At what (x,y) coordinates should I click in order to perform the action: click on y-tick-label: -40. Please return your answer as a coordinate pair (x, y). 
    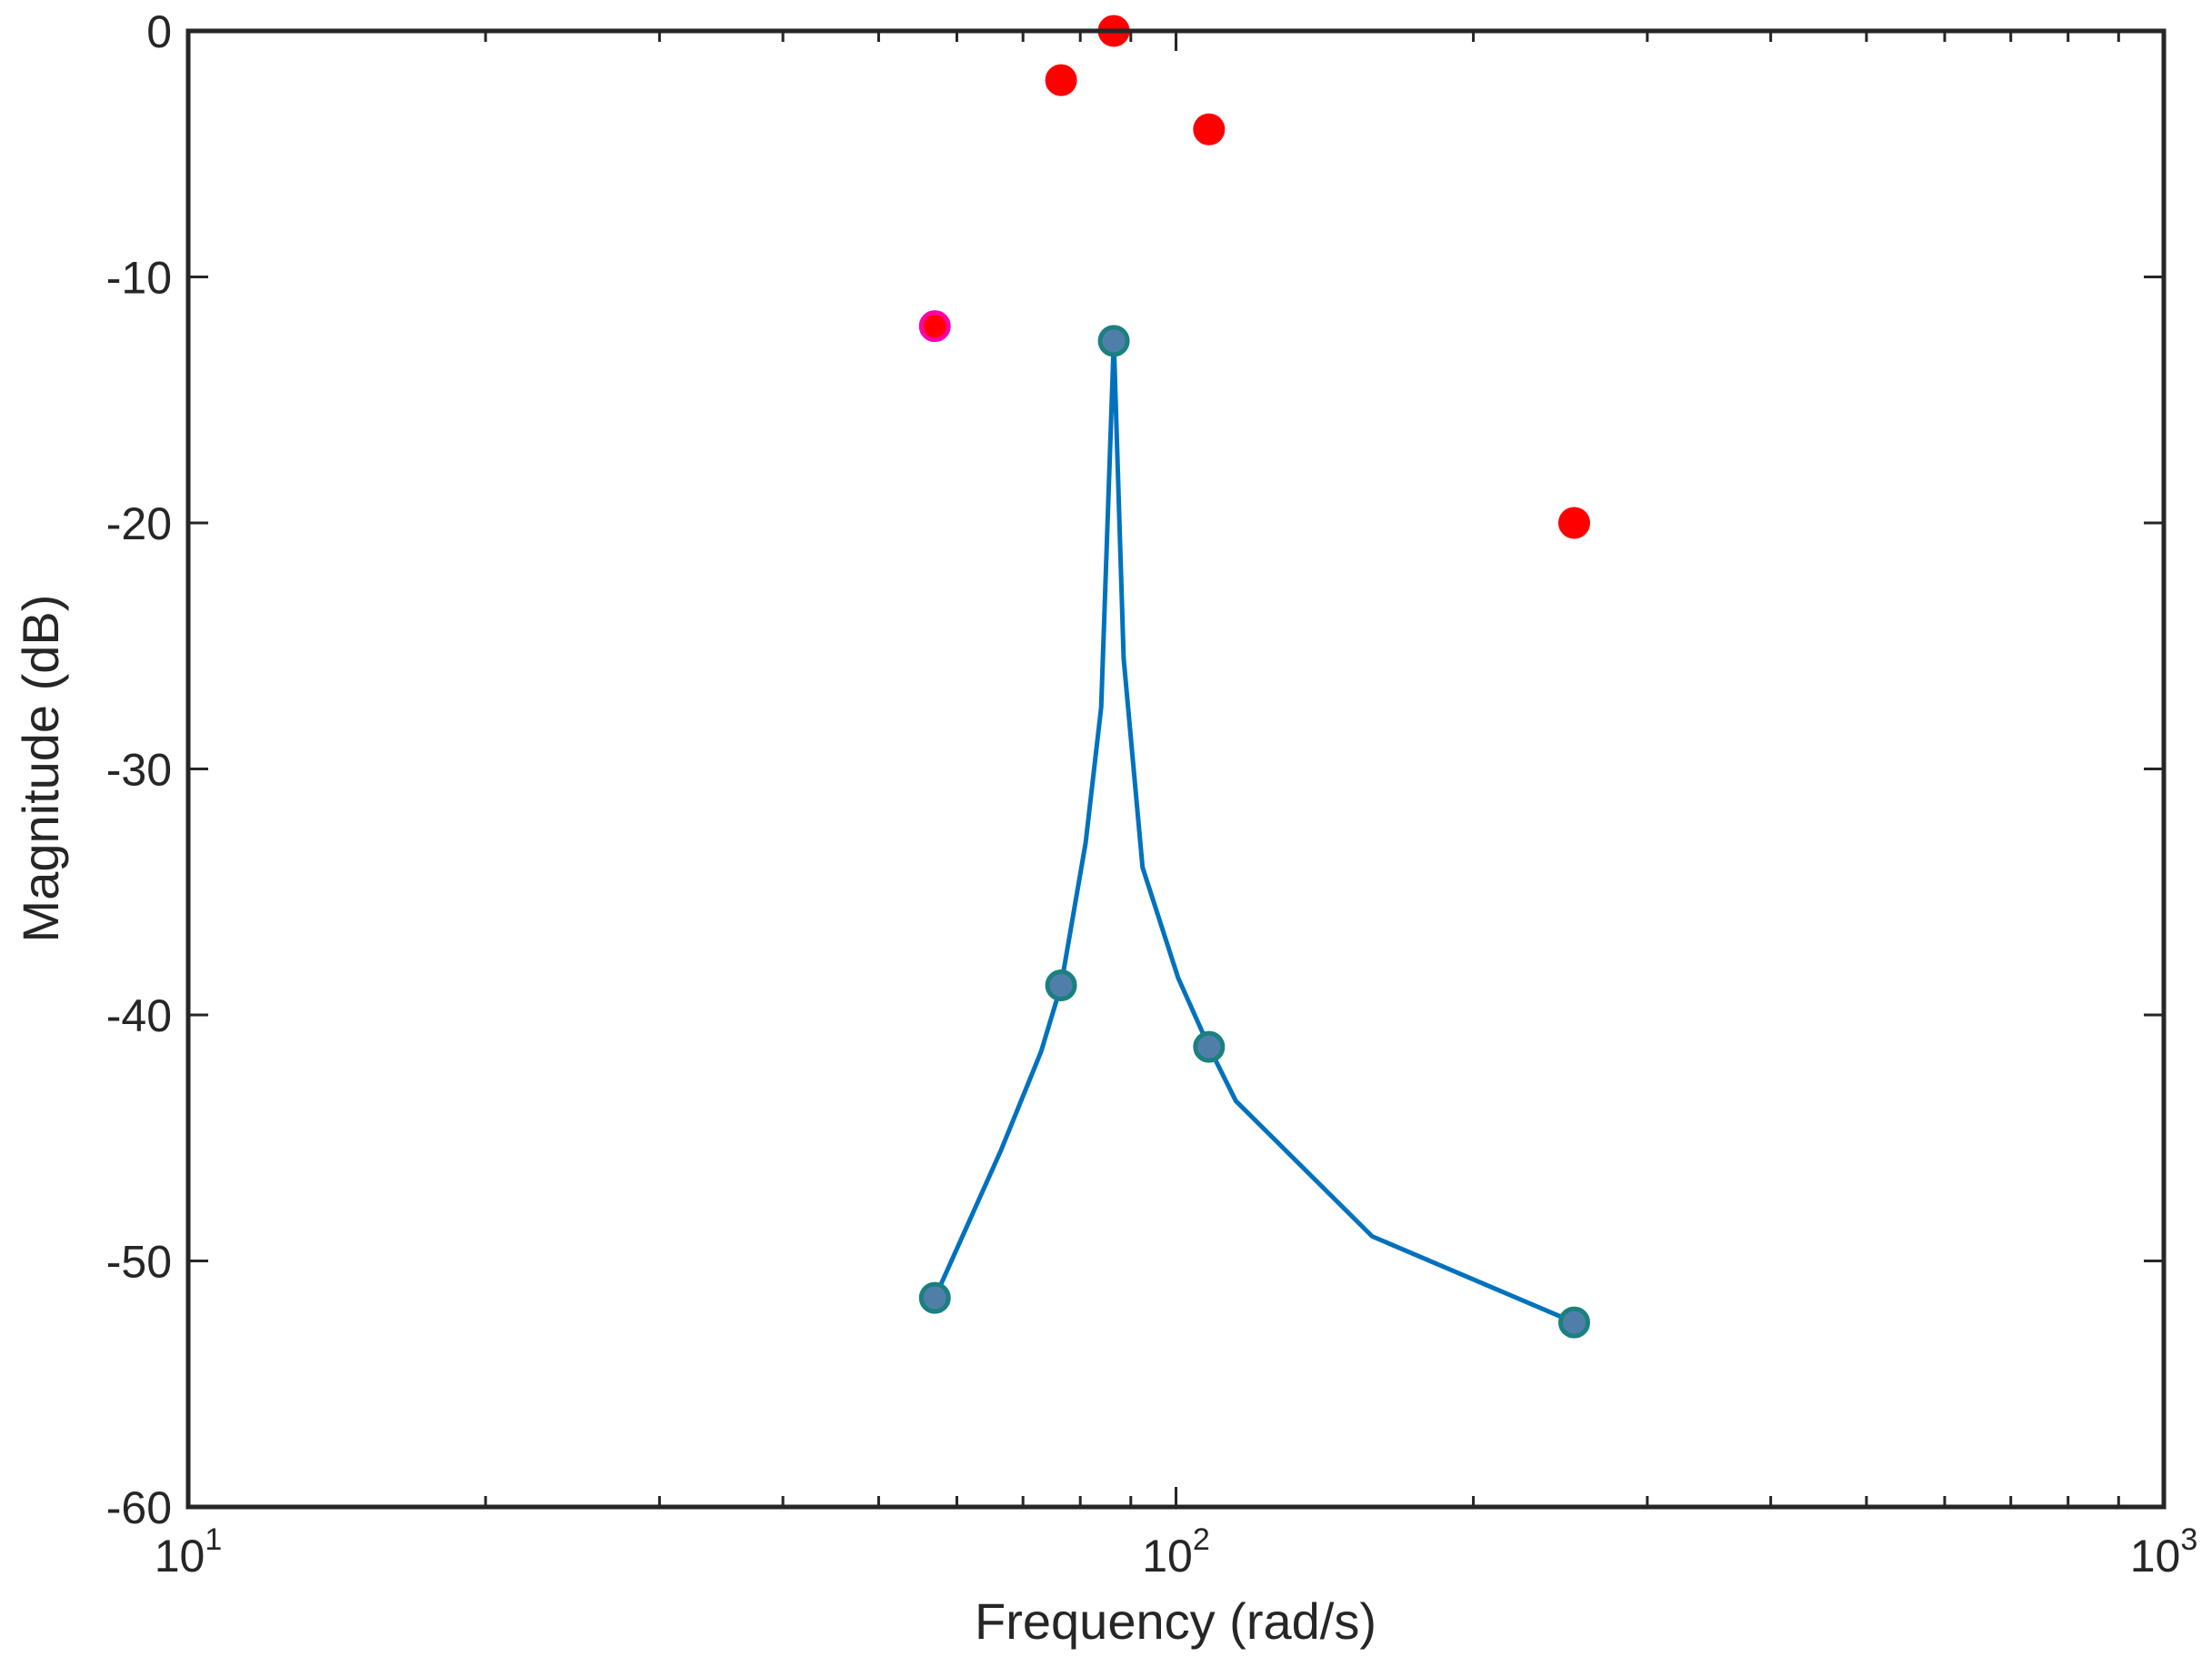
    Looking at the image, I should click on (139, 1015).